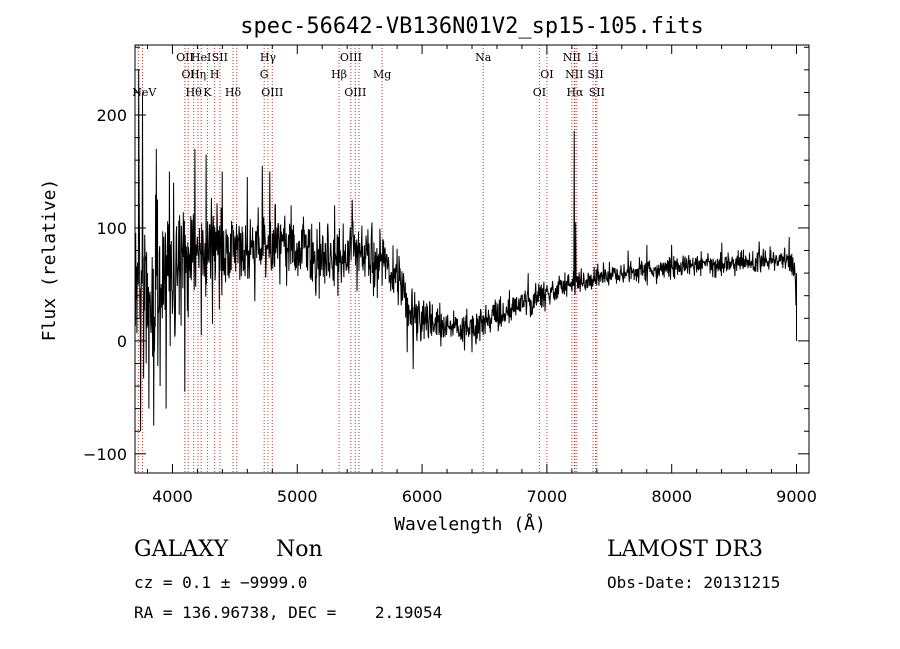  What do you see at coordinates (422, 496) in the screenshot?
I see `x-tick-label: 6000` at bounding box center [422, 496].